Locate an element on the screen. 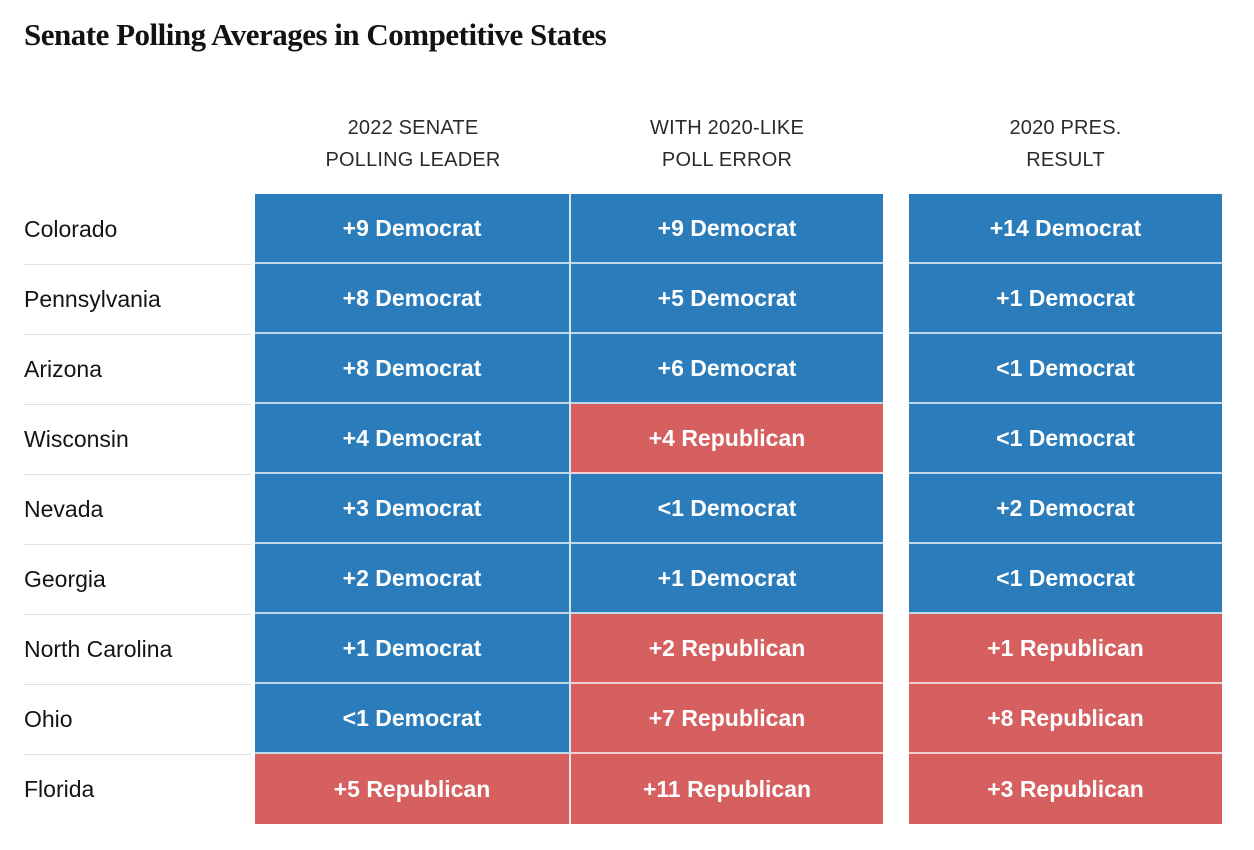  poll-cell: +5 Democrat is located at coordinates (727, 299).